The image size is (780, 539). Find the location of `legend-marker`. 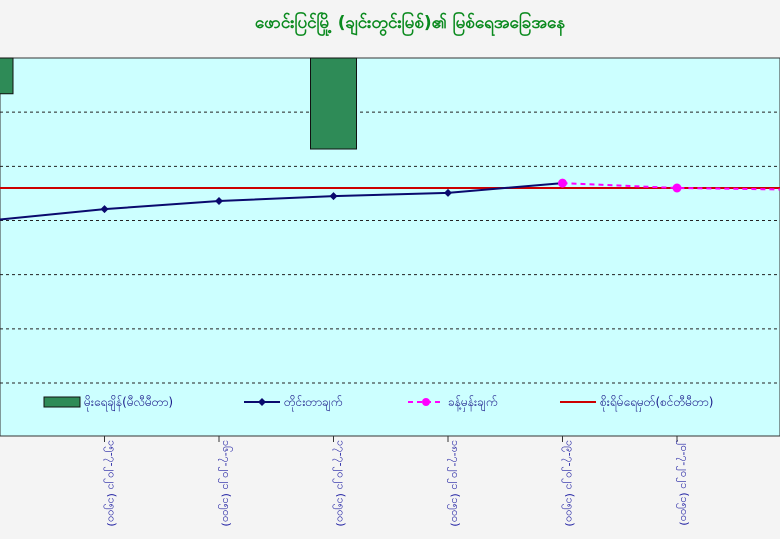

legend-marker is located at coordinates (426, 402).